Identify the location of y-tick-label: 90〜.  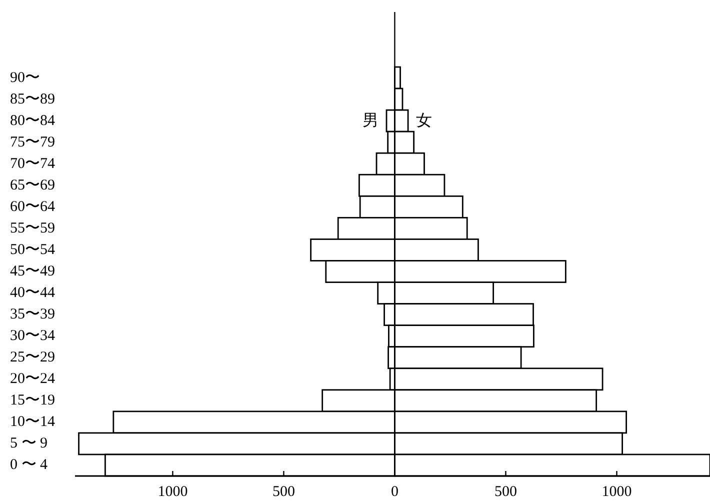
(25, 78).